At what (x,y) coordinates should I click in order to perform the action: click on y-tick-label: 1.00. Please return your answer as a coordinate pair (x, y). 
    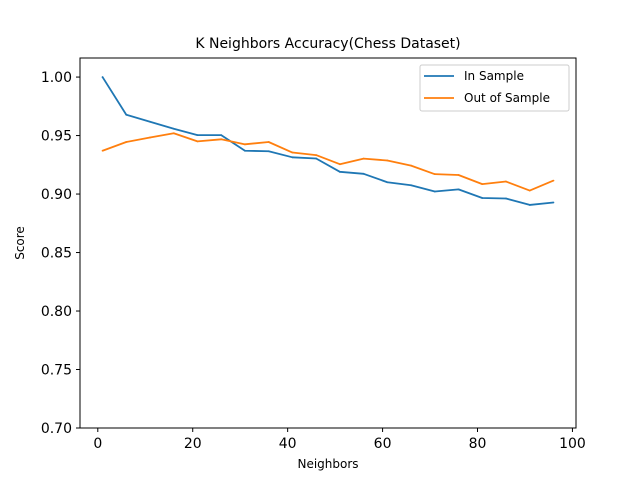
    Looking at the image, I should click on (56, 78).